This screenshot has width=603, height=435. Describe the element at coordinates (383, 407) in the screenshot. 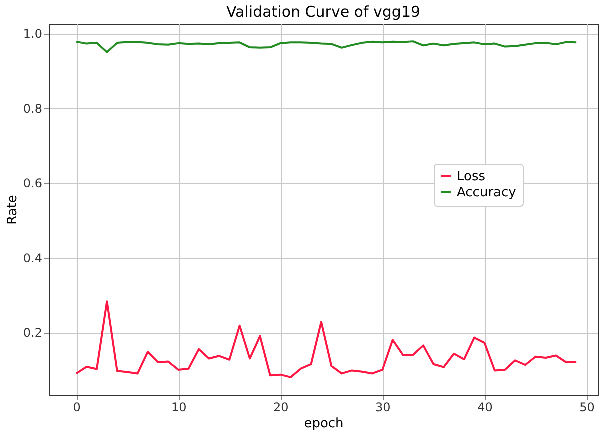

I see `x-tick-label: 30` at that location.